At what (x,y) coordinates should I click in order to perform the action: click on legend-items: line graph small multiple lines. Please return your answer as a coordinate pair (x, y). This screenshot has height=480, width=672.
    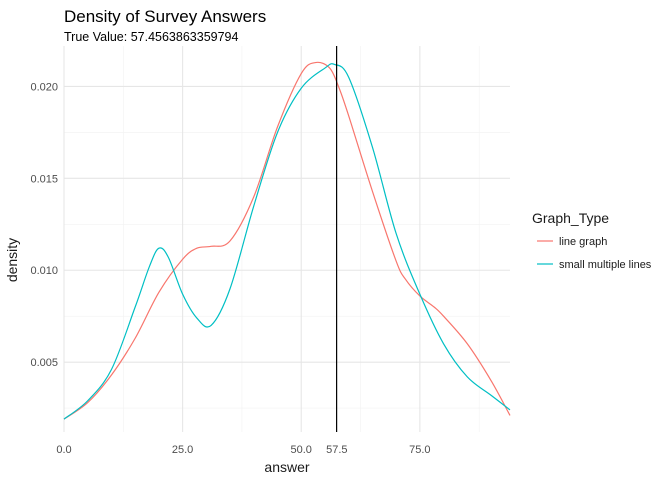
    Looking at the image, I should click on (594, 253).